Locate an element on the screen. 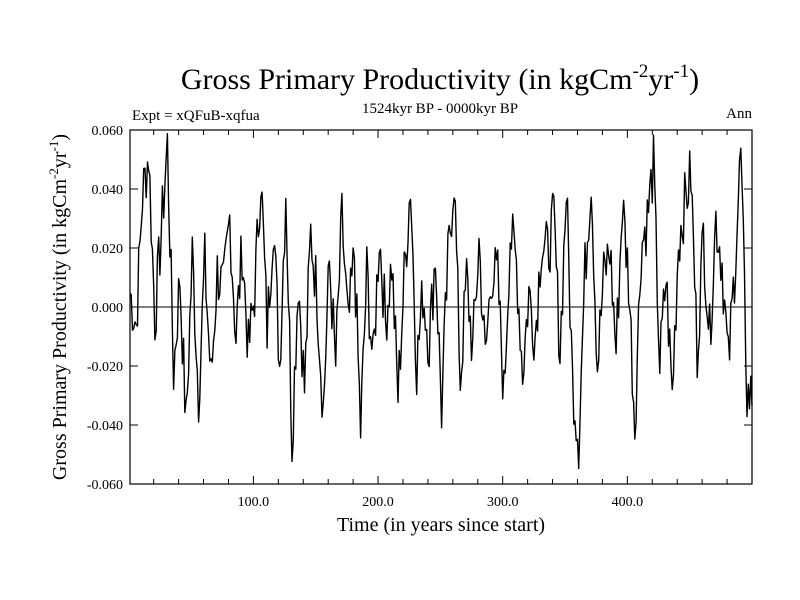 This screenshot has height=600, width=800. y-tick-label: -0.020 is located at coordinates (105, 367).